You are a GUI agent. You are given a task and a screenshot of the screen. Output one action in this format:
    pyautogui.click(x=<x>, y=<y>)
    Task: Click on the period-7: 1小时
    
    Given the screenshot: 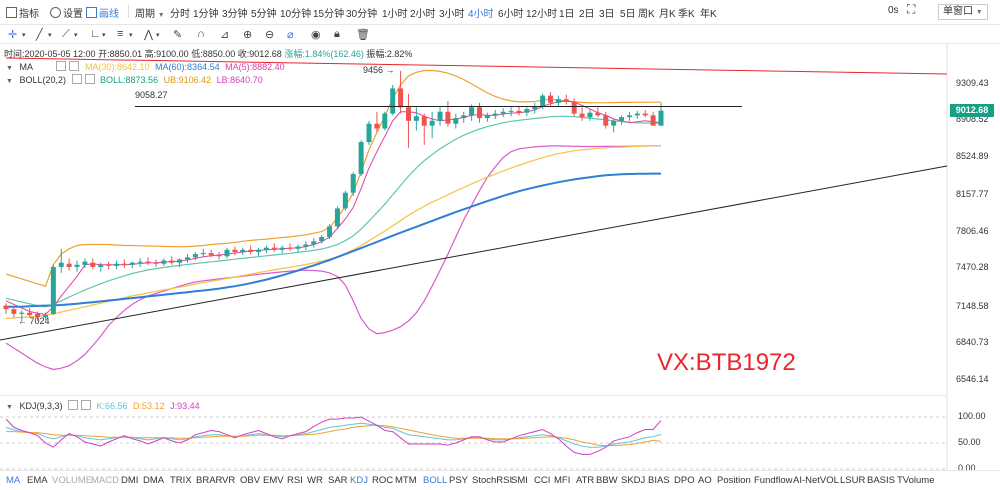 What is the action you would take?
    pyautogui.click(x=395, y=14)
    